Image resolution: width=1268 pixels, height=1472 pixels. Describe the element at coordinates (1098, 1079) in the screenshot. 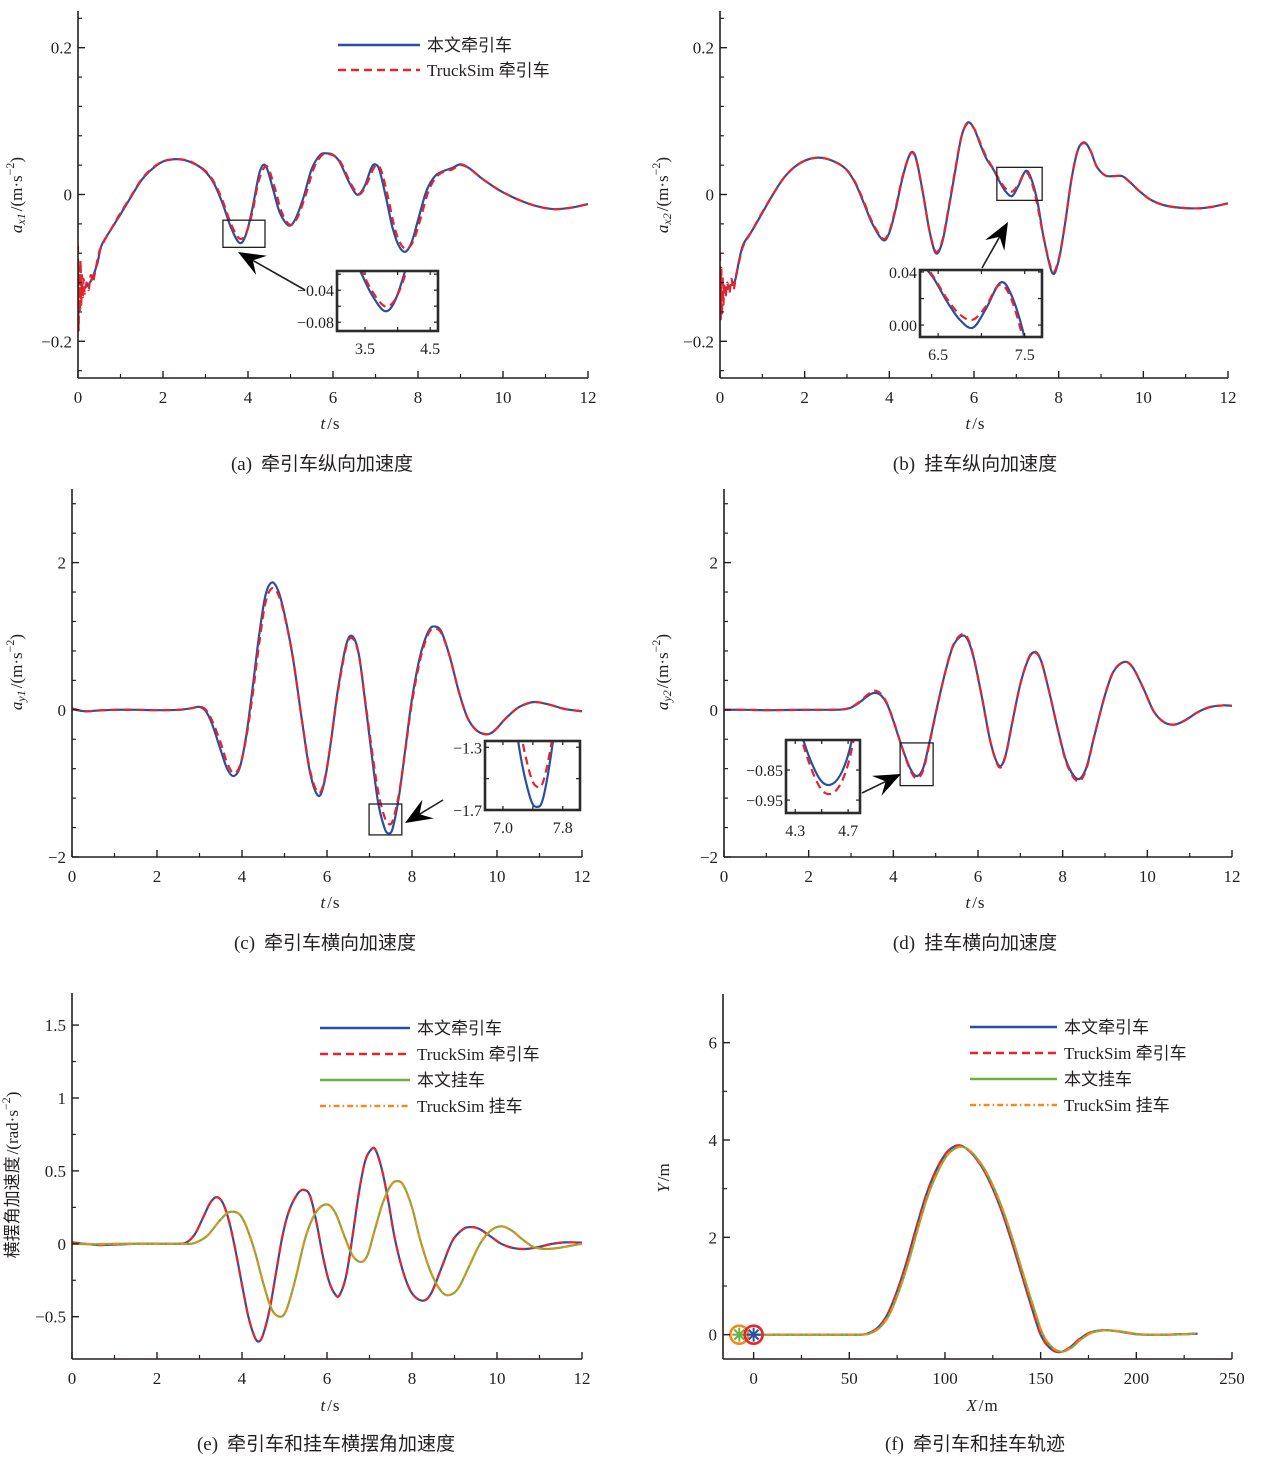

I see `legend-label: 本文挂车` at that location.